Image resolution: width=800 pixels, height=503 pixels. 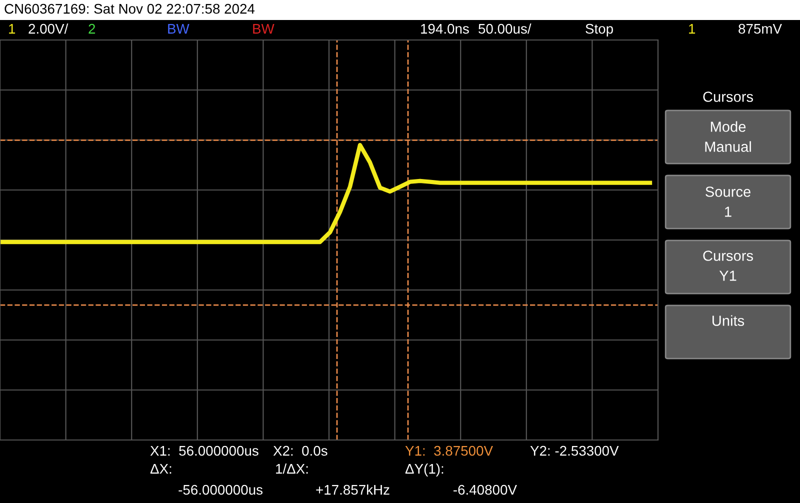 What do you see at coordinates (48, 29) in the screenshot?
I see `text: 2.00V/` at bounding box center [48, 29].